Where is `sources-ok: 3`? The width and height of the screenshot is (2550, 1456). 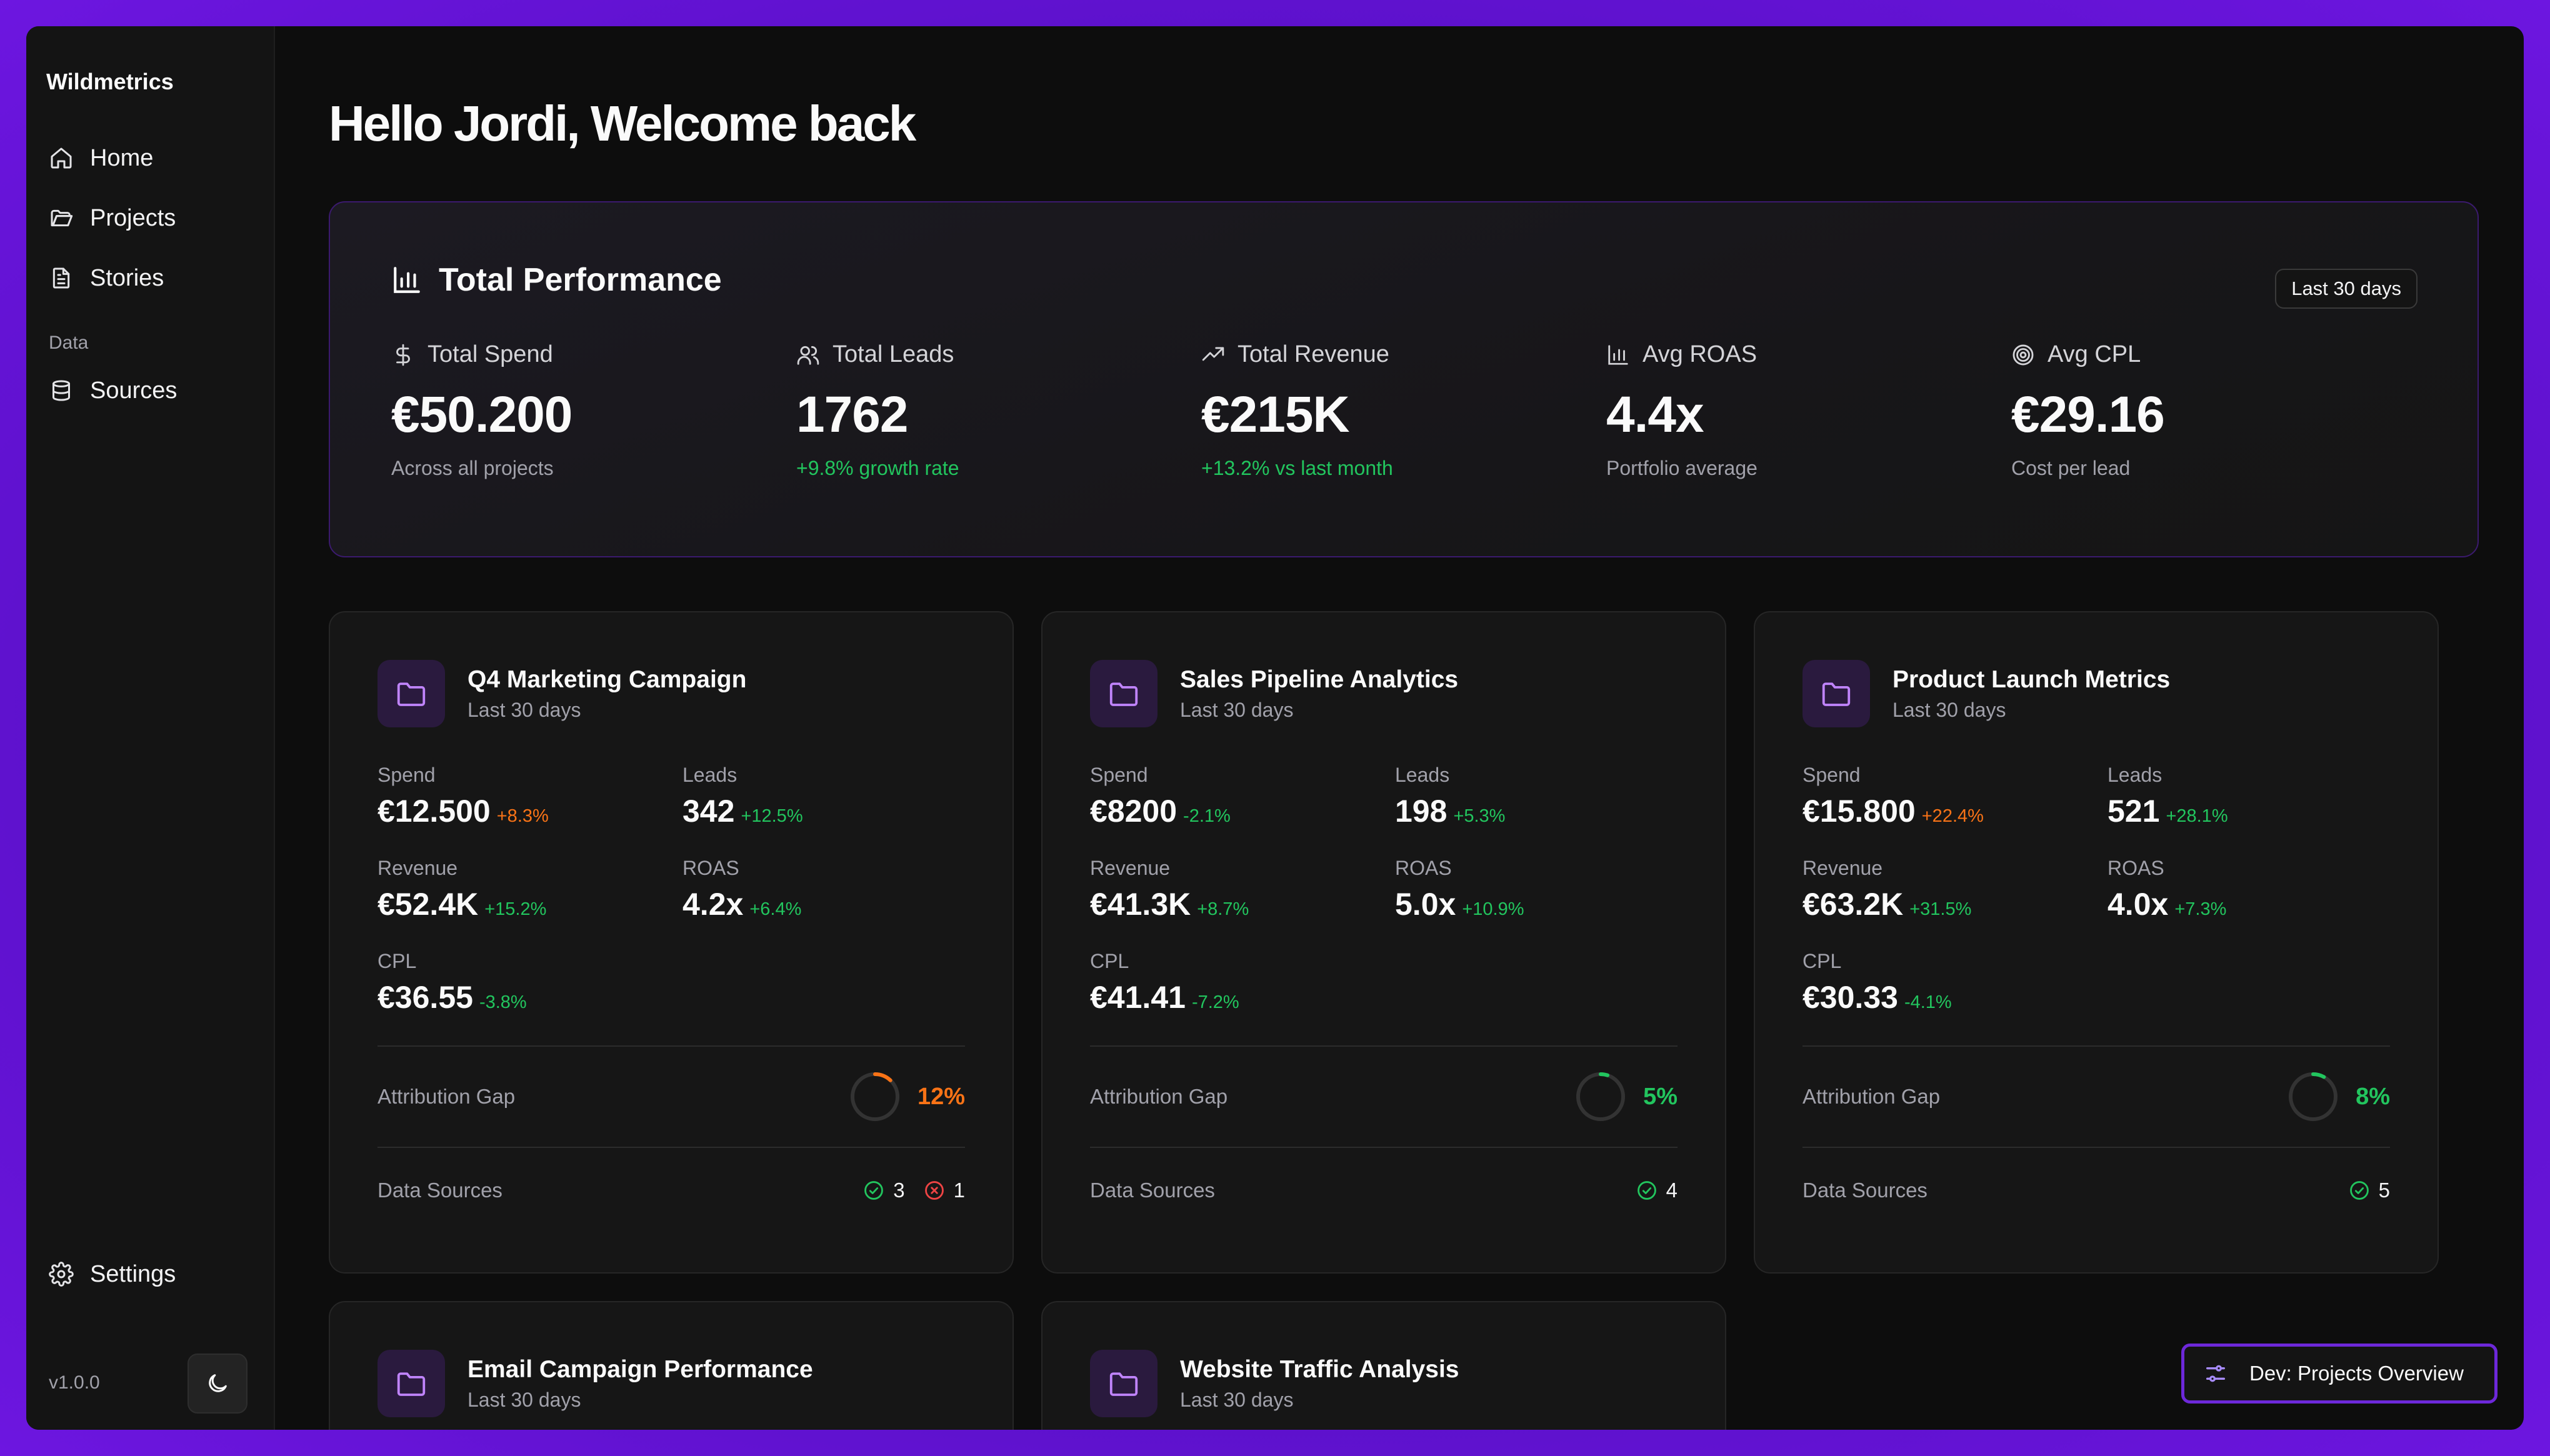
sources-ok: 3 is located at coordinates (884, 1190).